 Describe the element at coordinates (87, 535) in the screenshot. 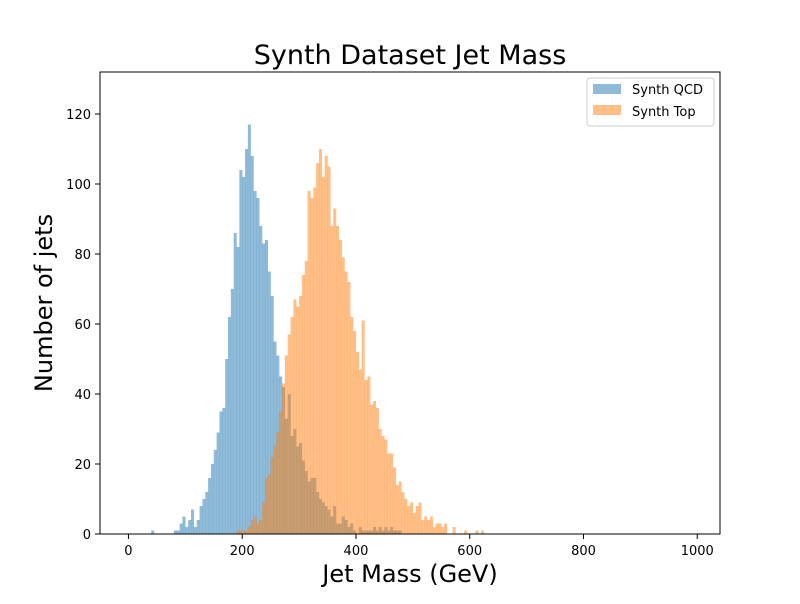

I see `y-tick-label: 0` at that location.